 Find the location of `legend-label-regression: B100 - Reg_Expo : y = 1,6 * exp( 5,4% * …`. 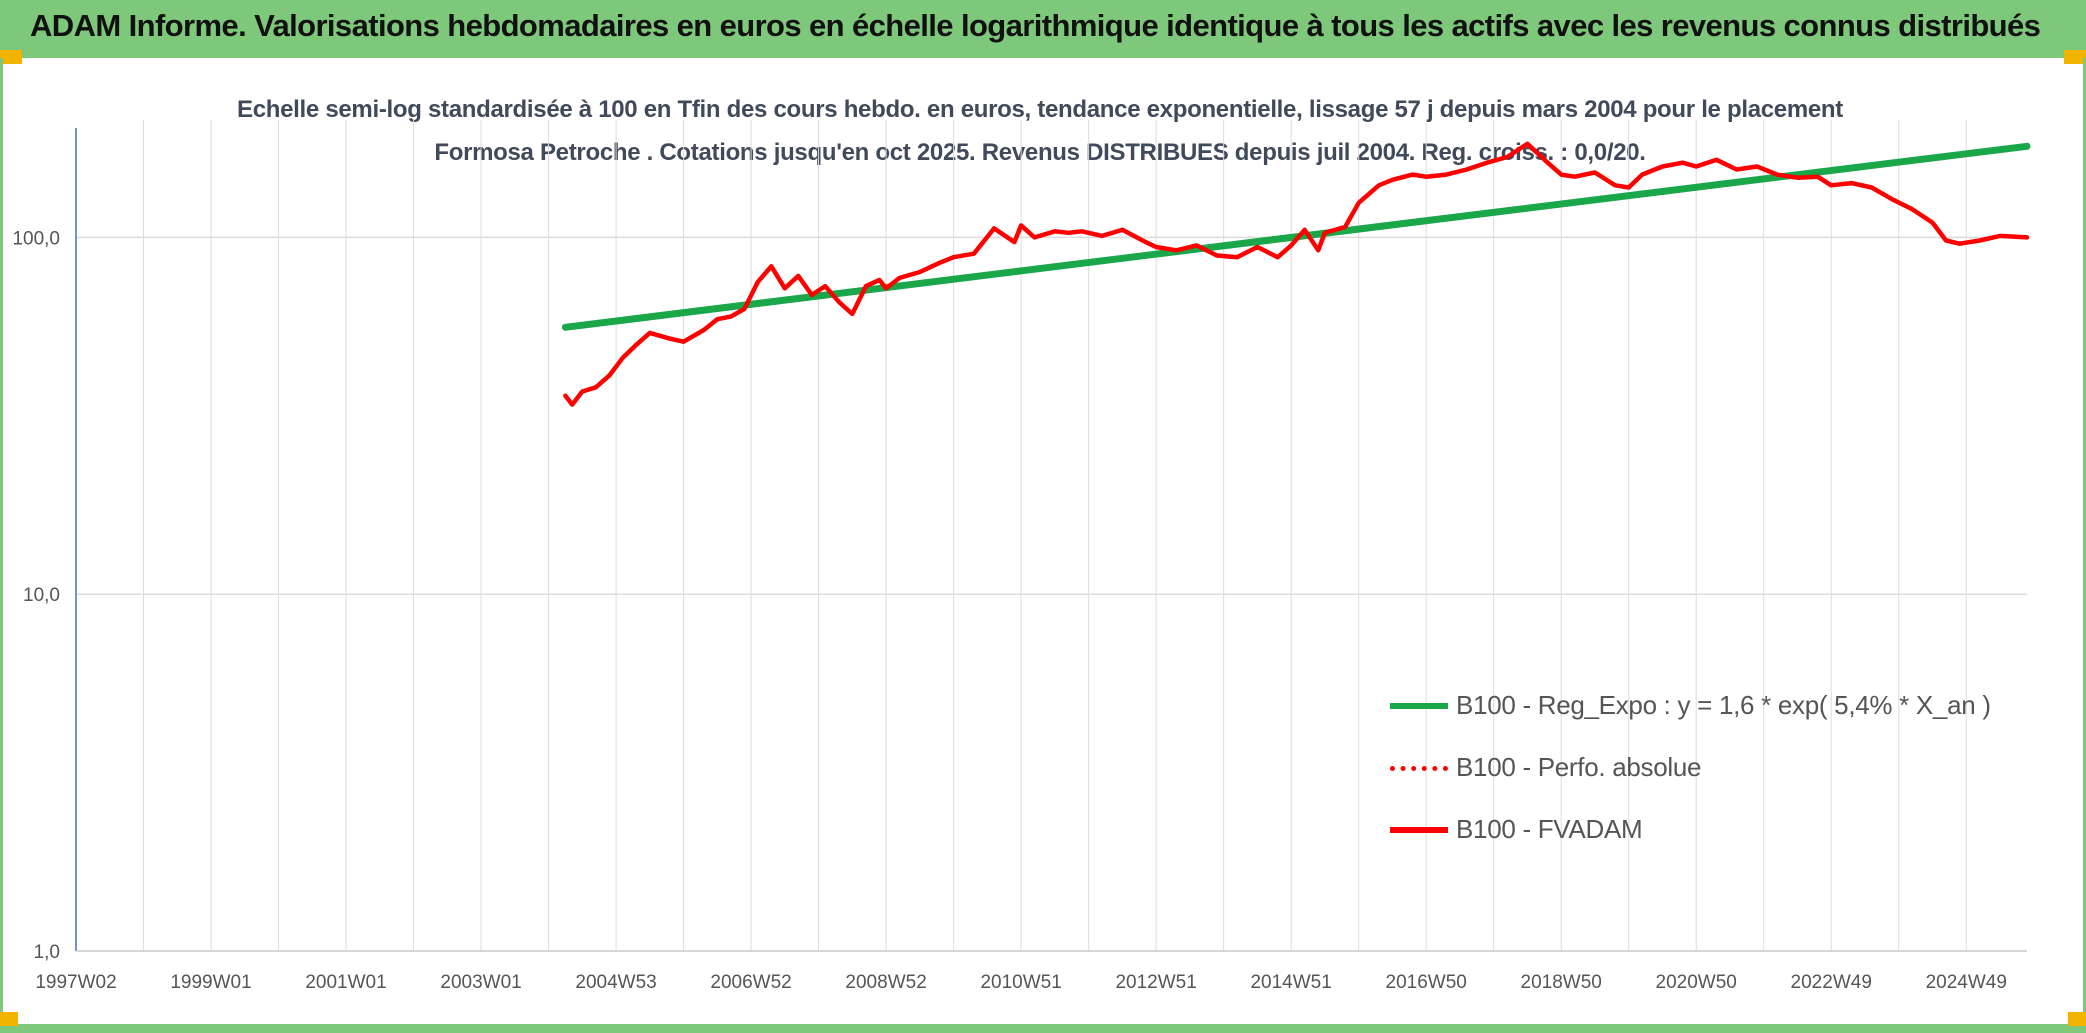

legend-label-regression: B100 - Reg_Expo : y = 1,6 * exp( 5,4% * … is located at coordinates (1723, 705).